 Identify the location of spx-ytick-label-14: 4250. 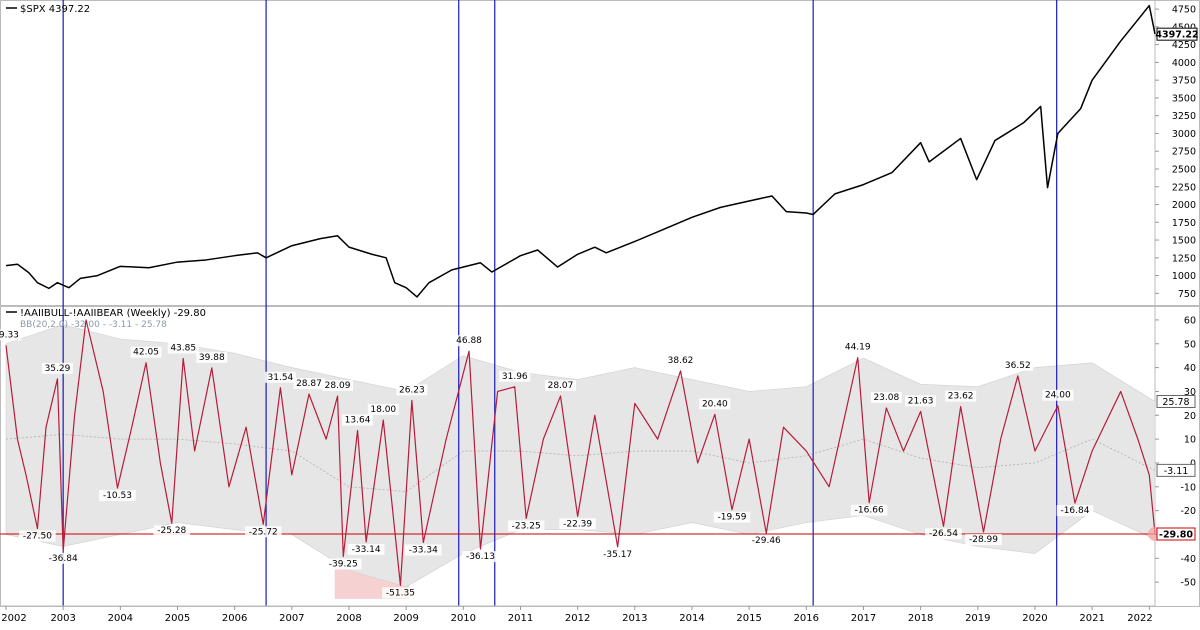
(1184, 45).